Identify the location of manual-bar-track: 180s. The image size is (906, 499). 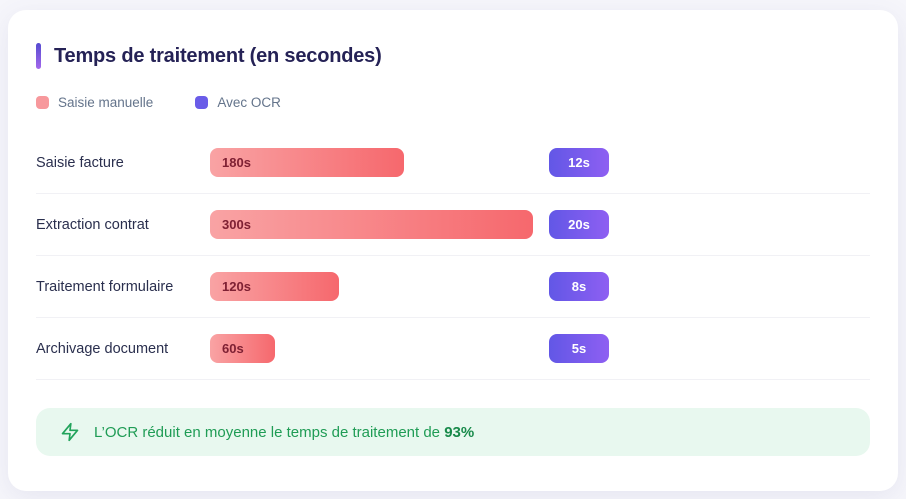
(379, 162).